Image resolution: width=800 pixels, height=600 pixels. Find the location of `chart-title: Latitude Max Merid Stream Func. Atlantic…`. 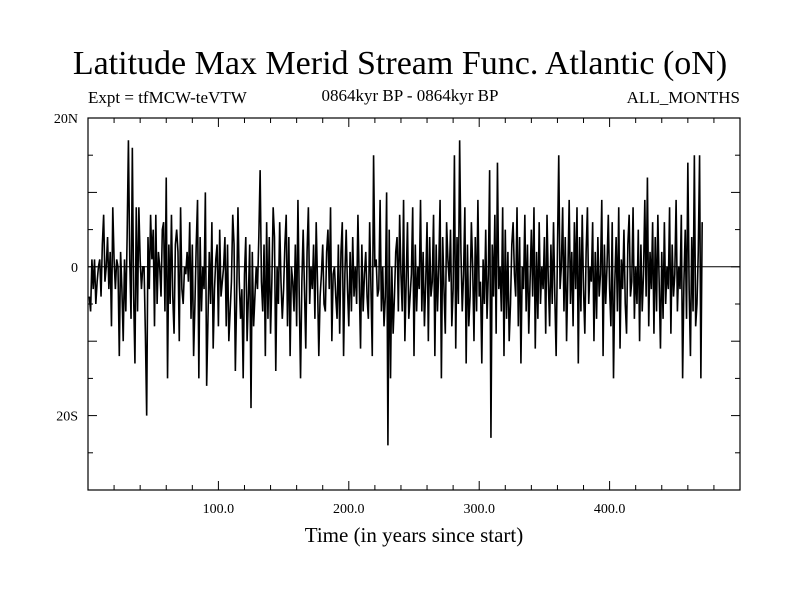

chart-title: Latitude Max Merid Stream Func. Atlantic… is located at coordinates (400, 63).